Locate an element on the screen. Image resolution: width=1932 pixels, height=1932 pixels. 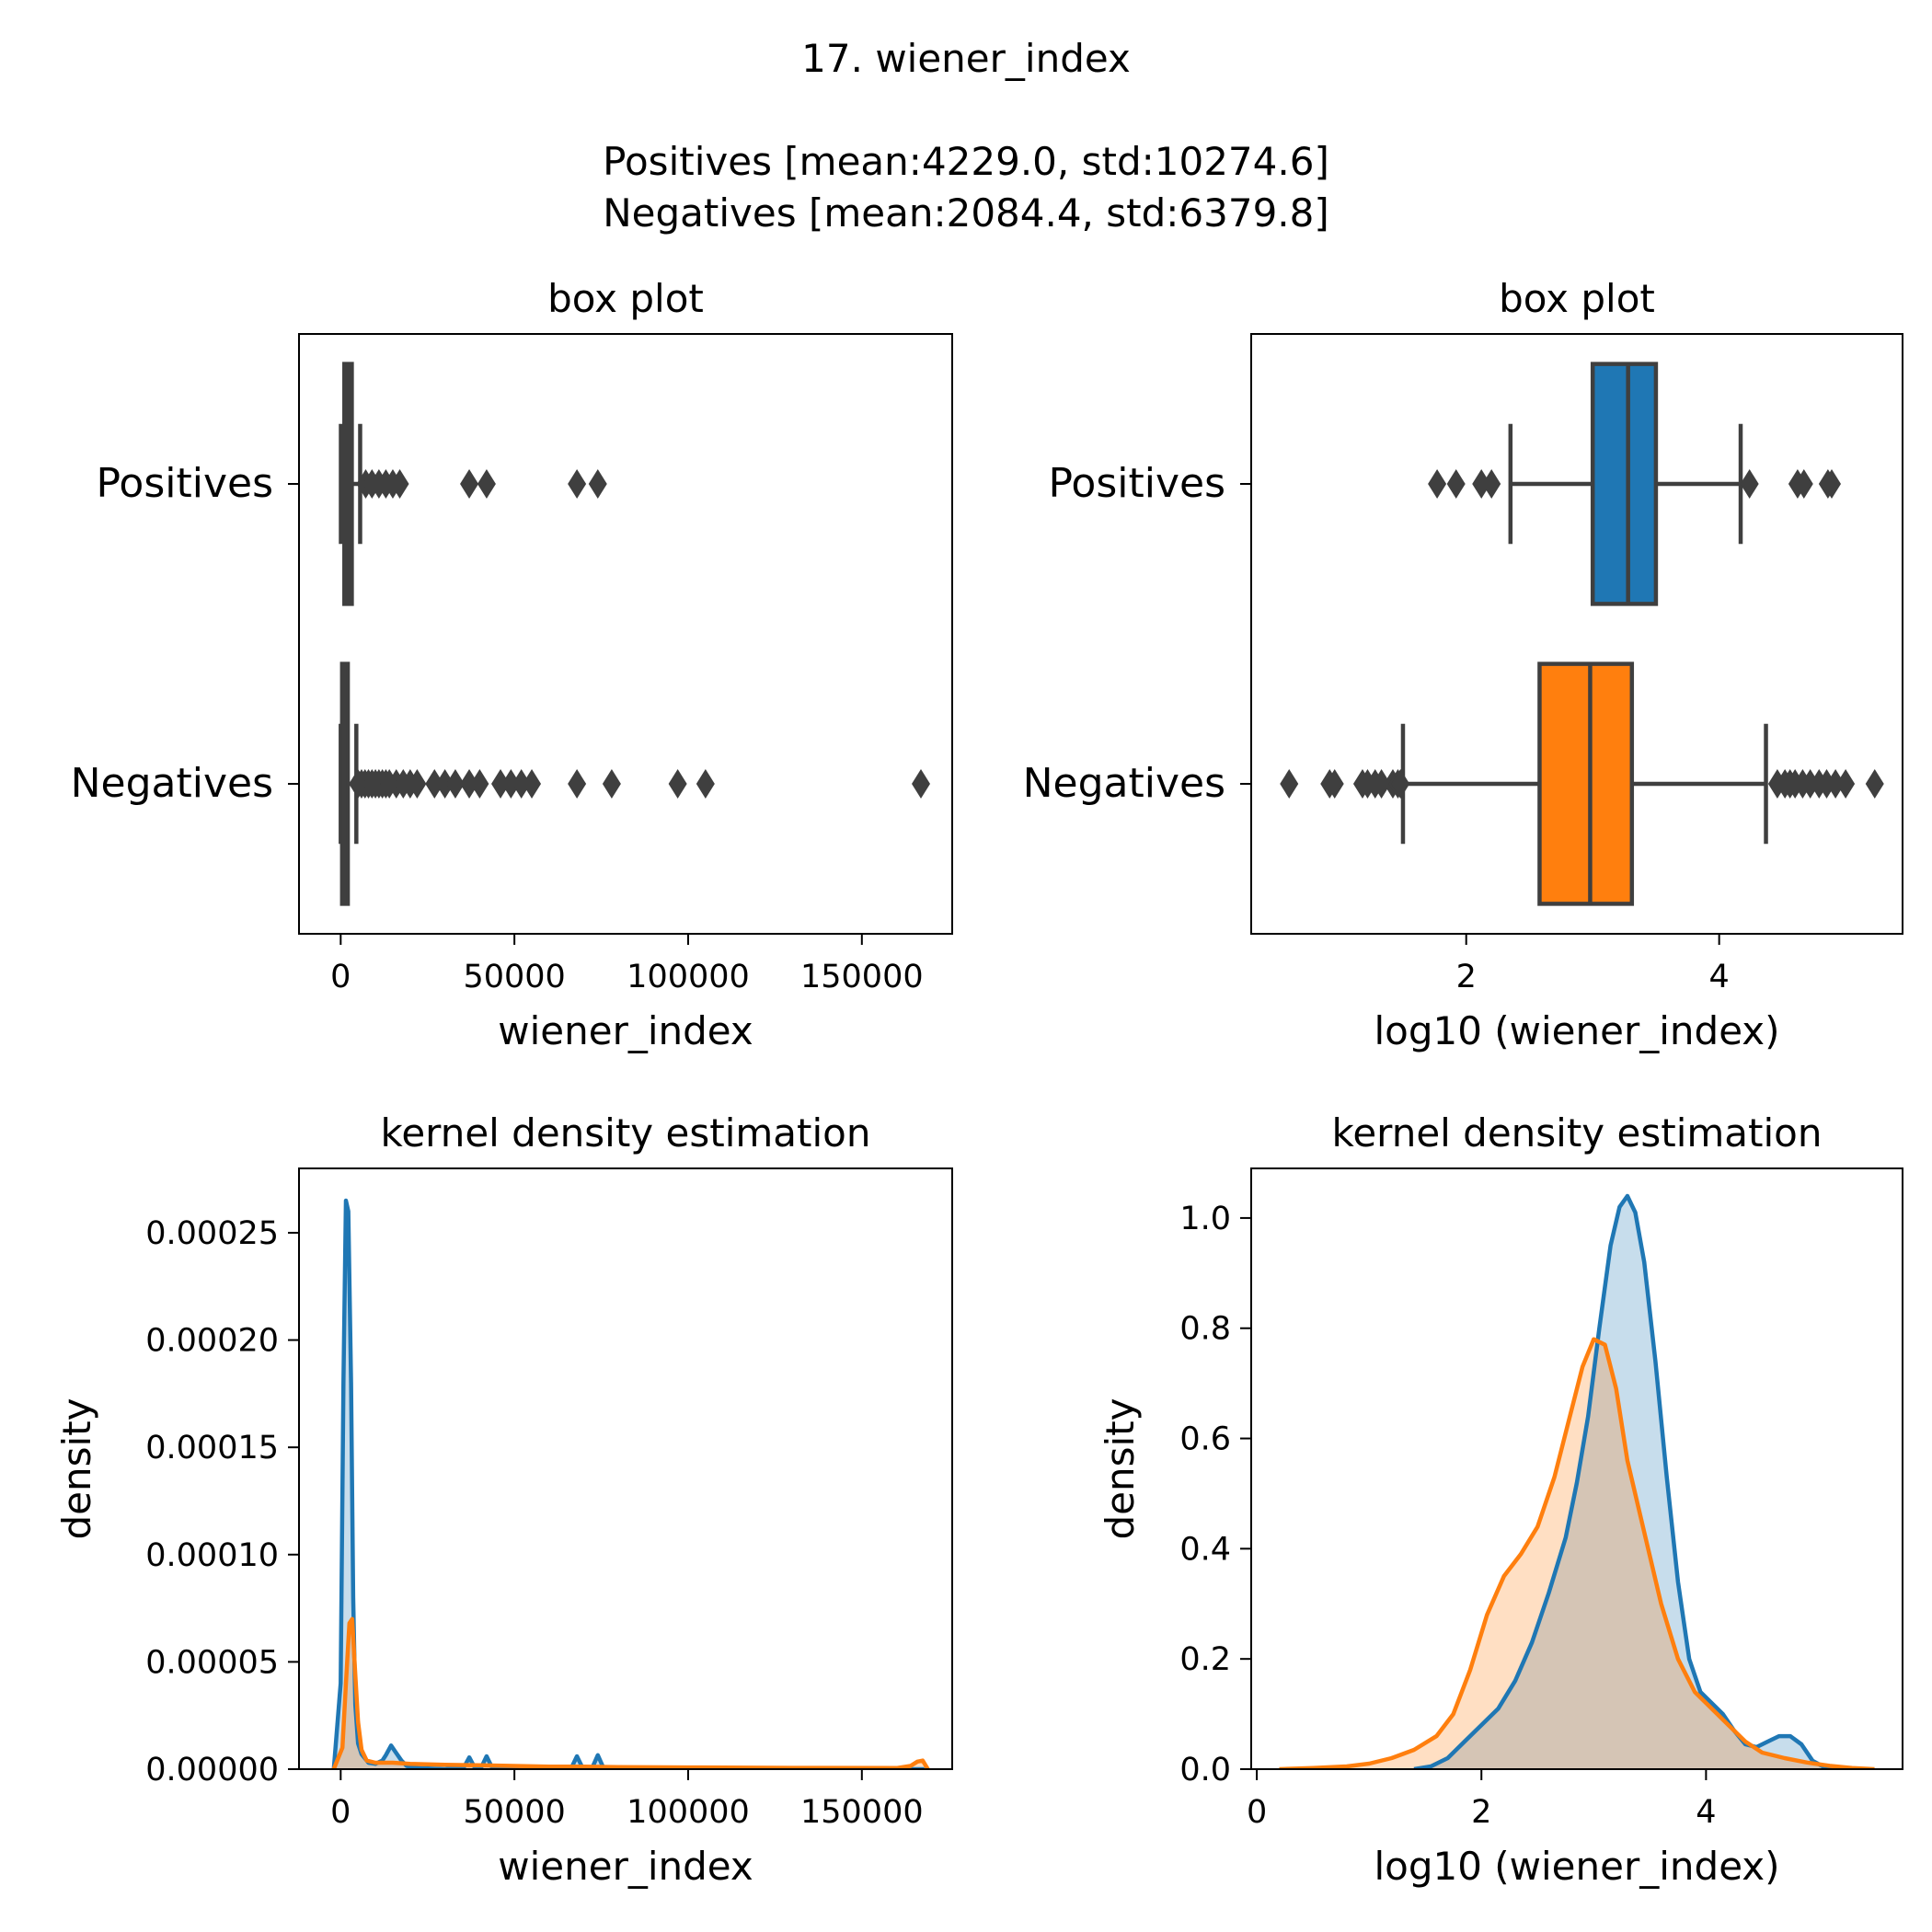
y-tick-label: 0.0 is located at coordinates (1205, 1770).